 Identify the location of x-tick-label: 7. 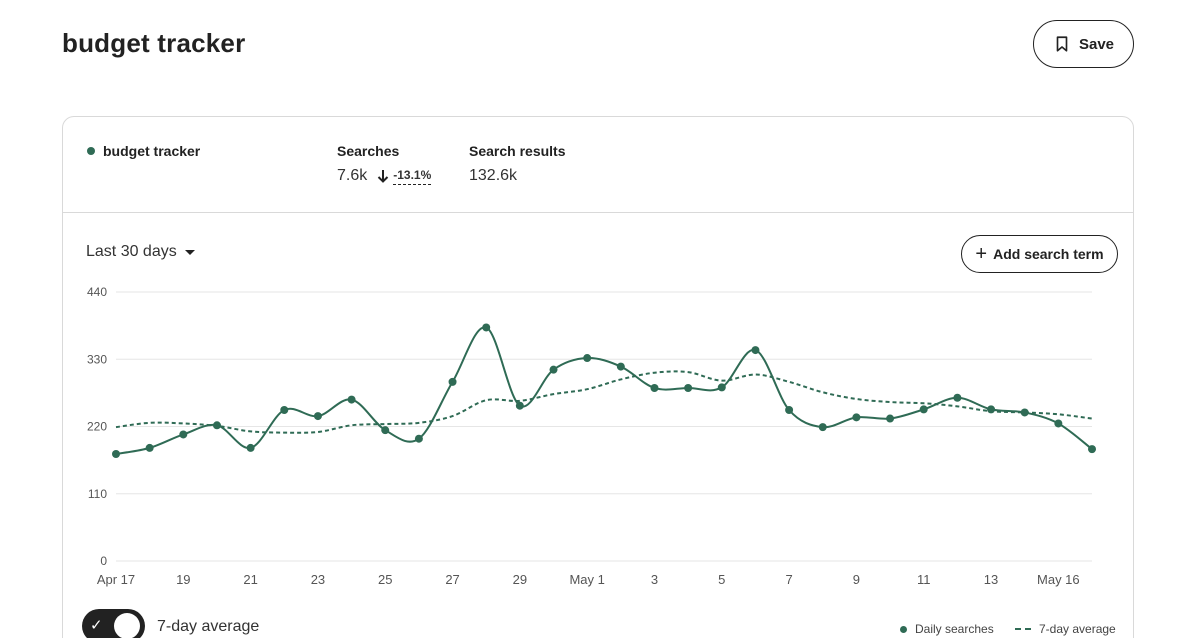
(788, 579).